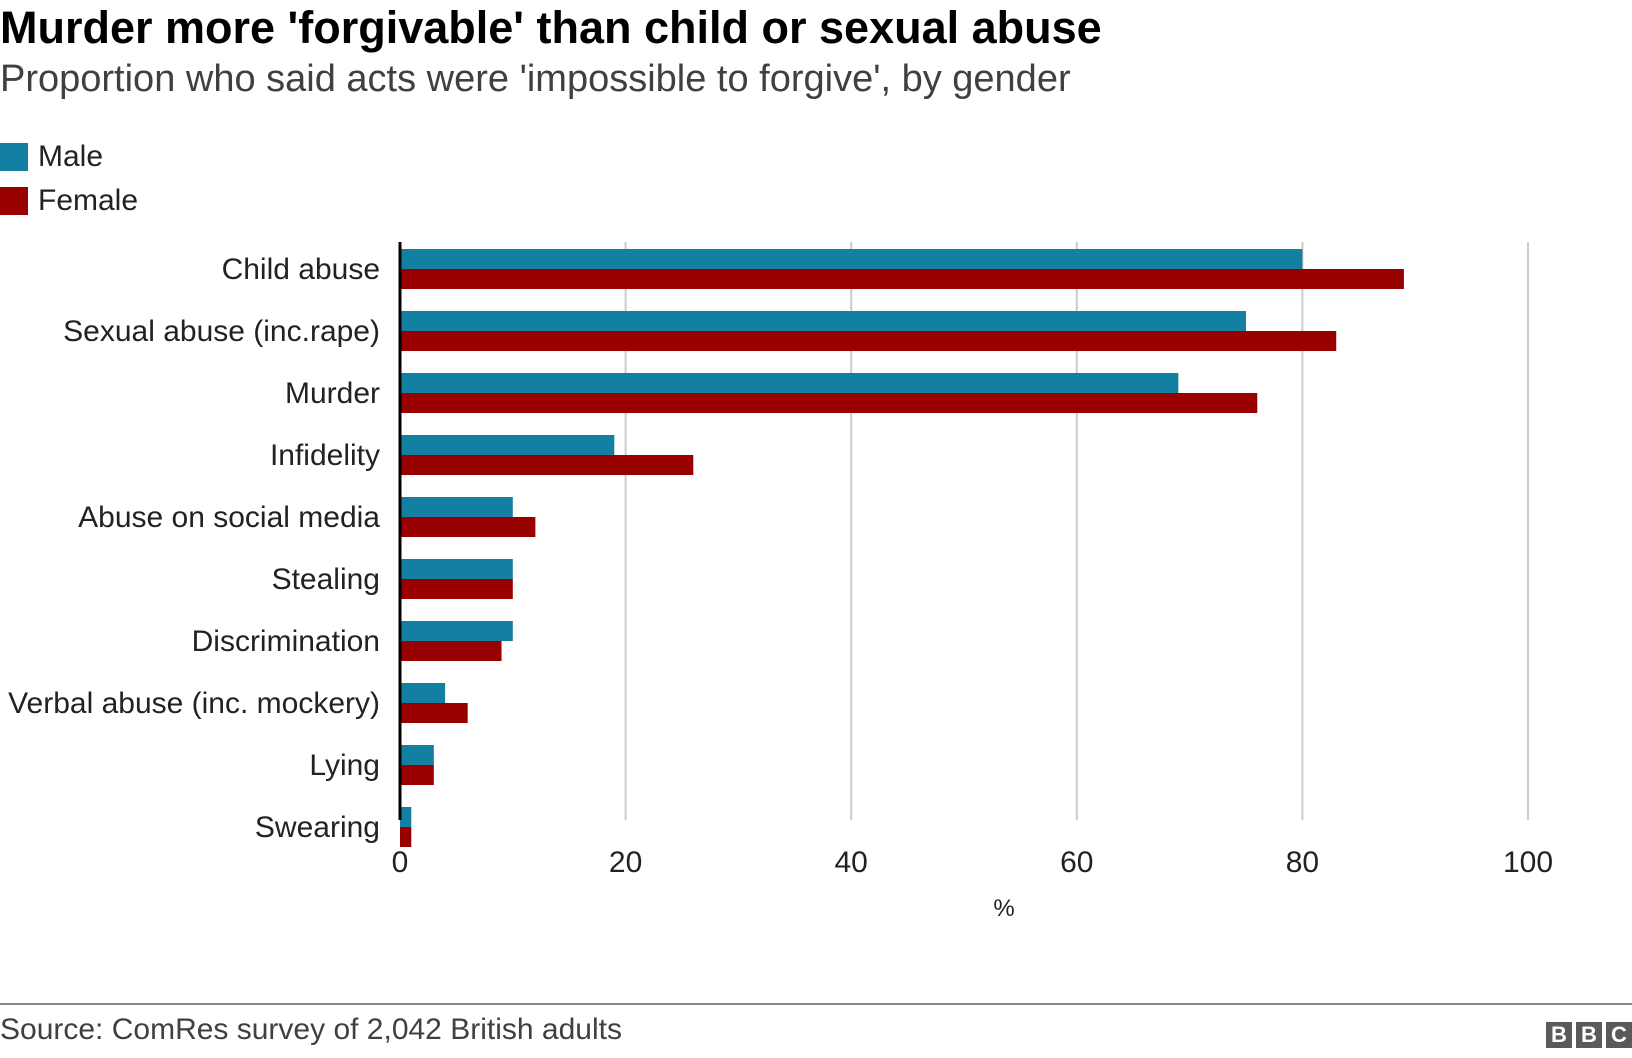  I want to click on x-tick-label: 20, so click(625, 862).